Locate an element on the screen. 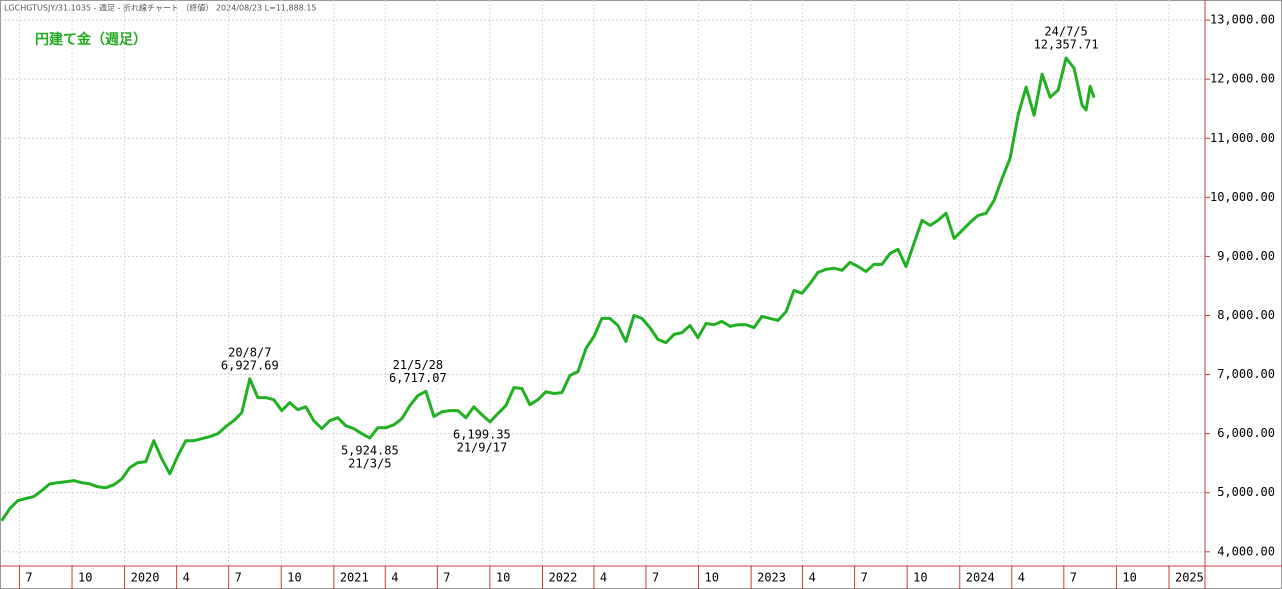  y-tick-label: 8,000.00 is located at coordinates (1246, 315).